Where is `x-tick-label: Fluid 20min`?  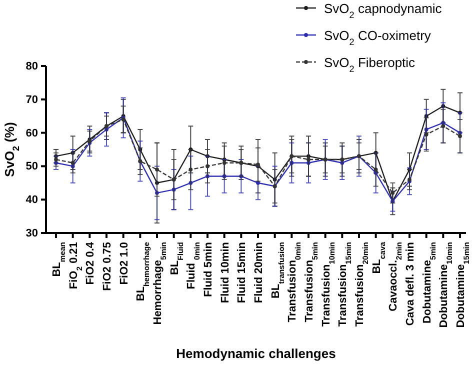
x-tick-label: Fluid 20min is located at coordinates (259, 273).